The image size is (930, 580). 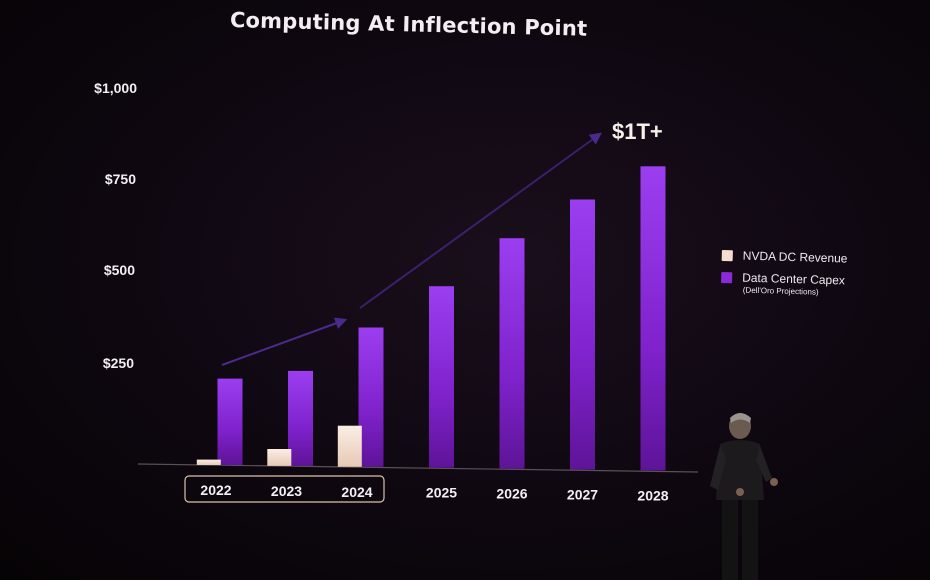 I want to click on legend-swatch-capex, so click(x=727, y=277).